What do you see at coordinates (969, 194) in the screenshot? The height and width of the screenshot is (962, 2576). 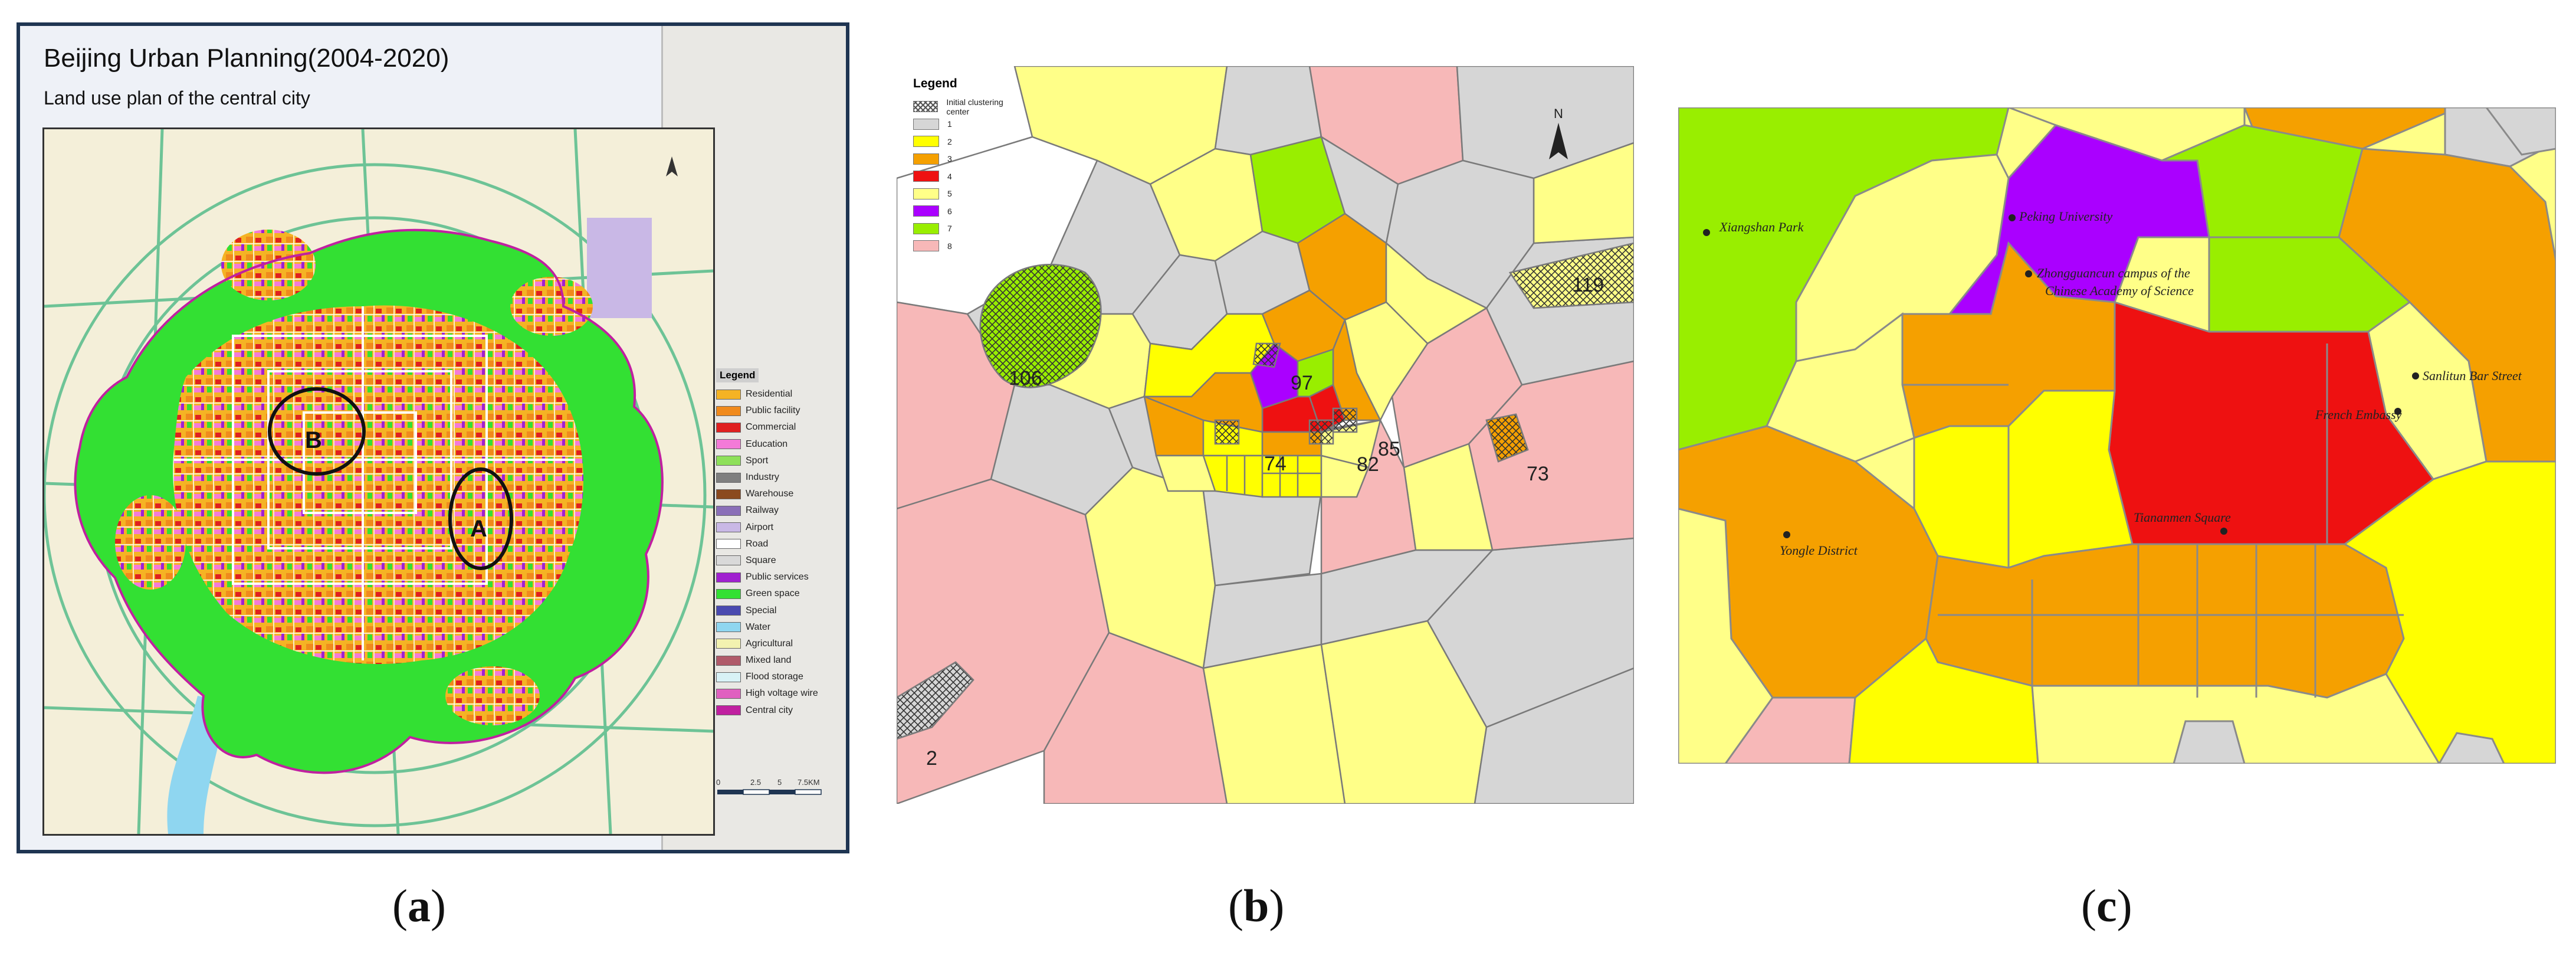 I see `legend-b-item: 5` at bounding box center [969, 194].